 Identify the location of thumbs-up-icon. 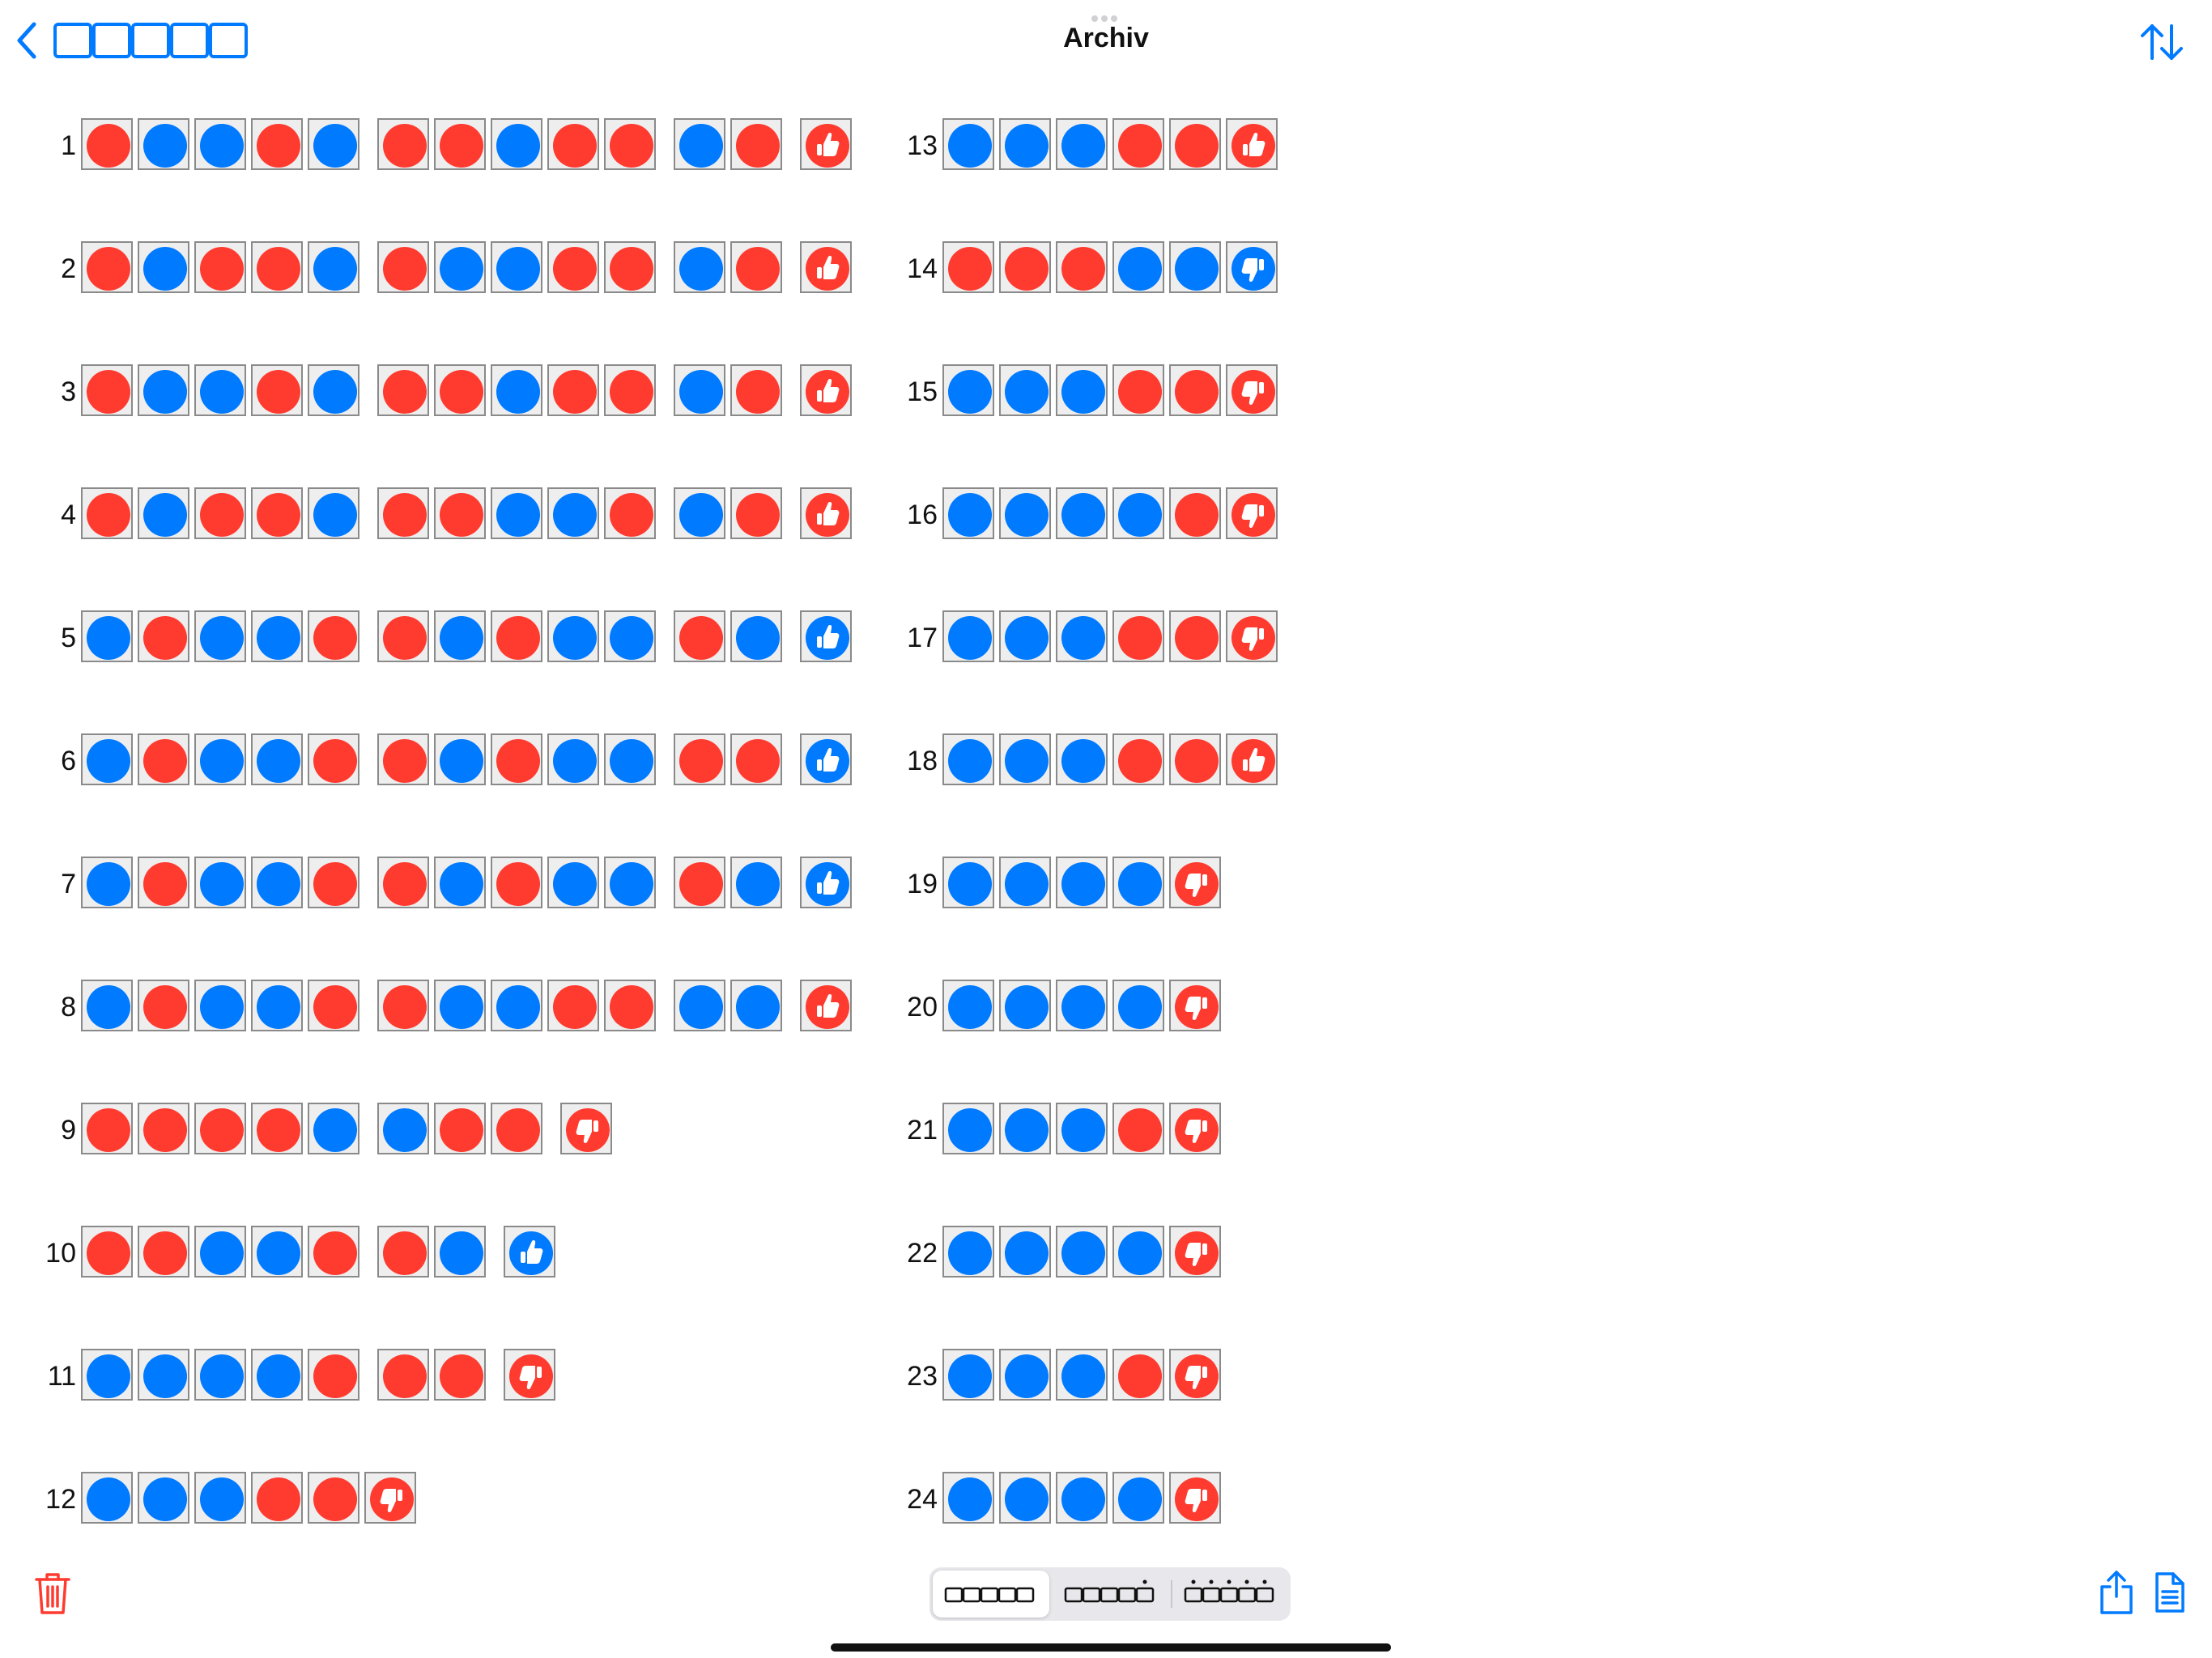
(828, 392).